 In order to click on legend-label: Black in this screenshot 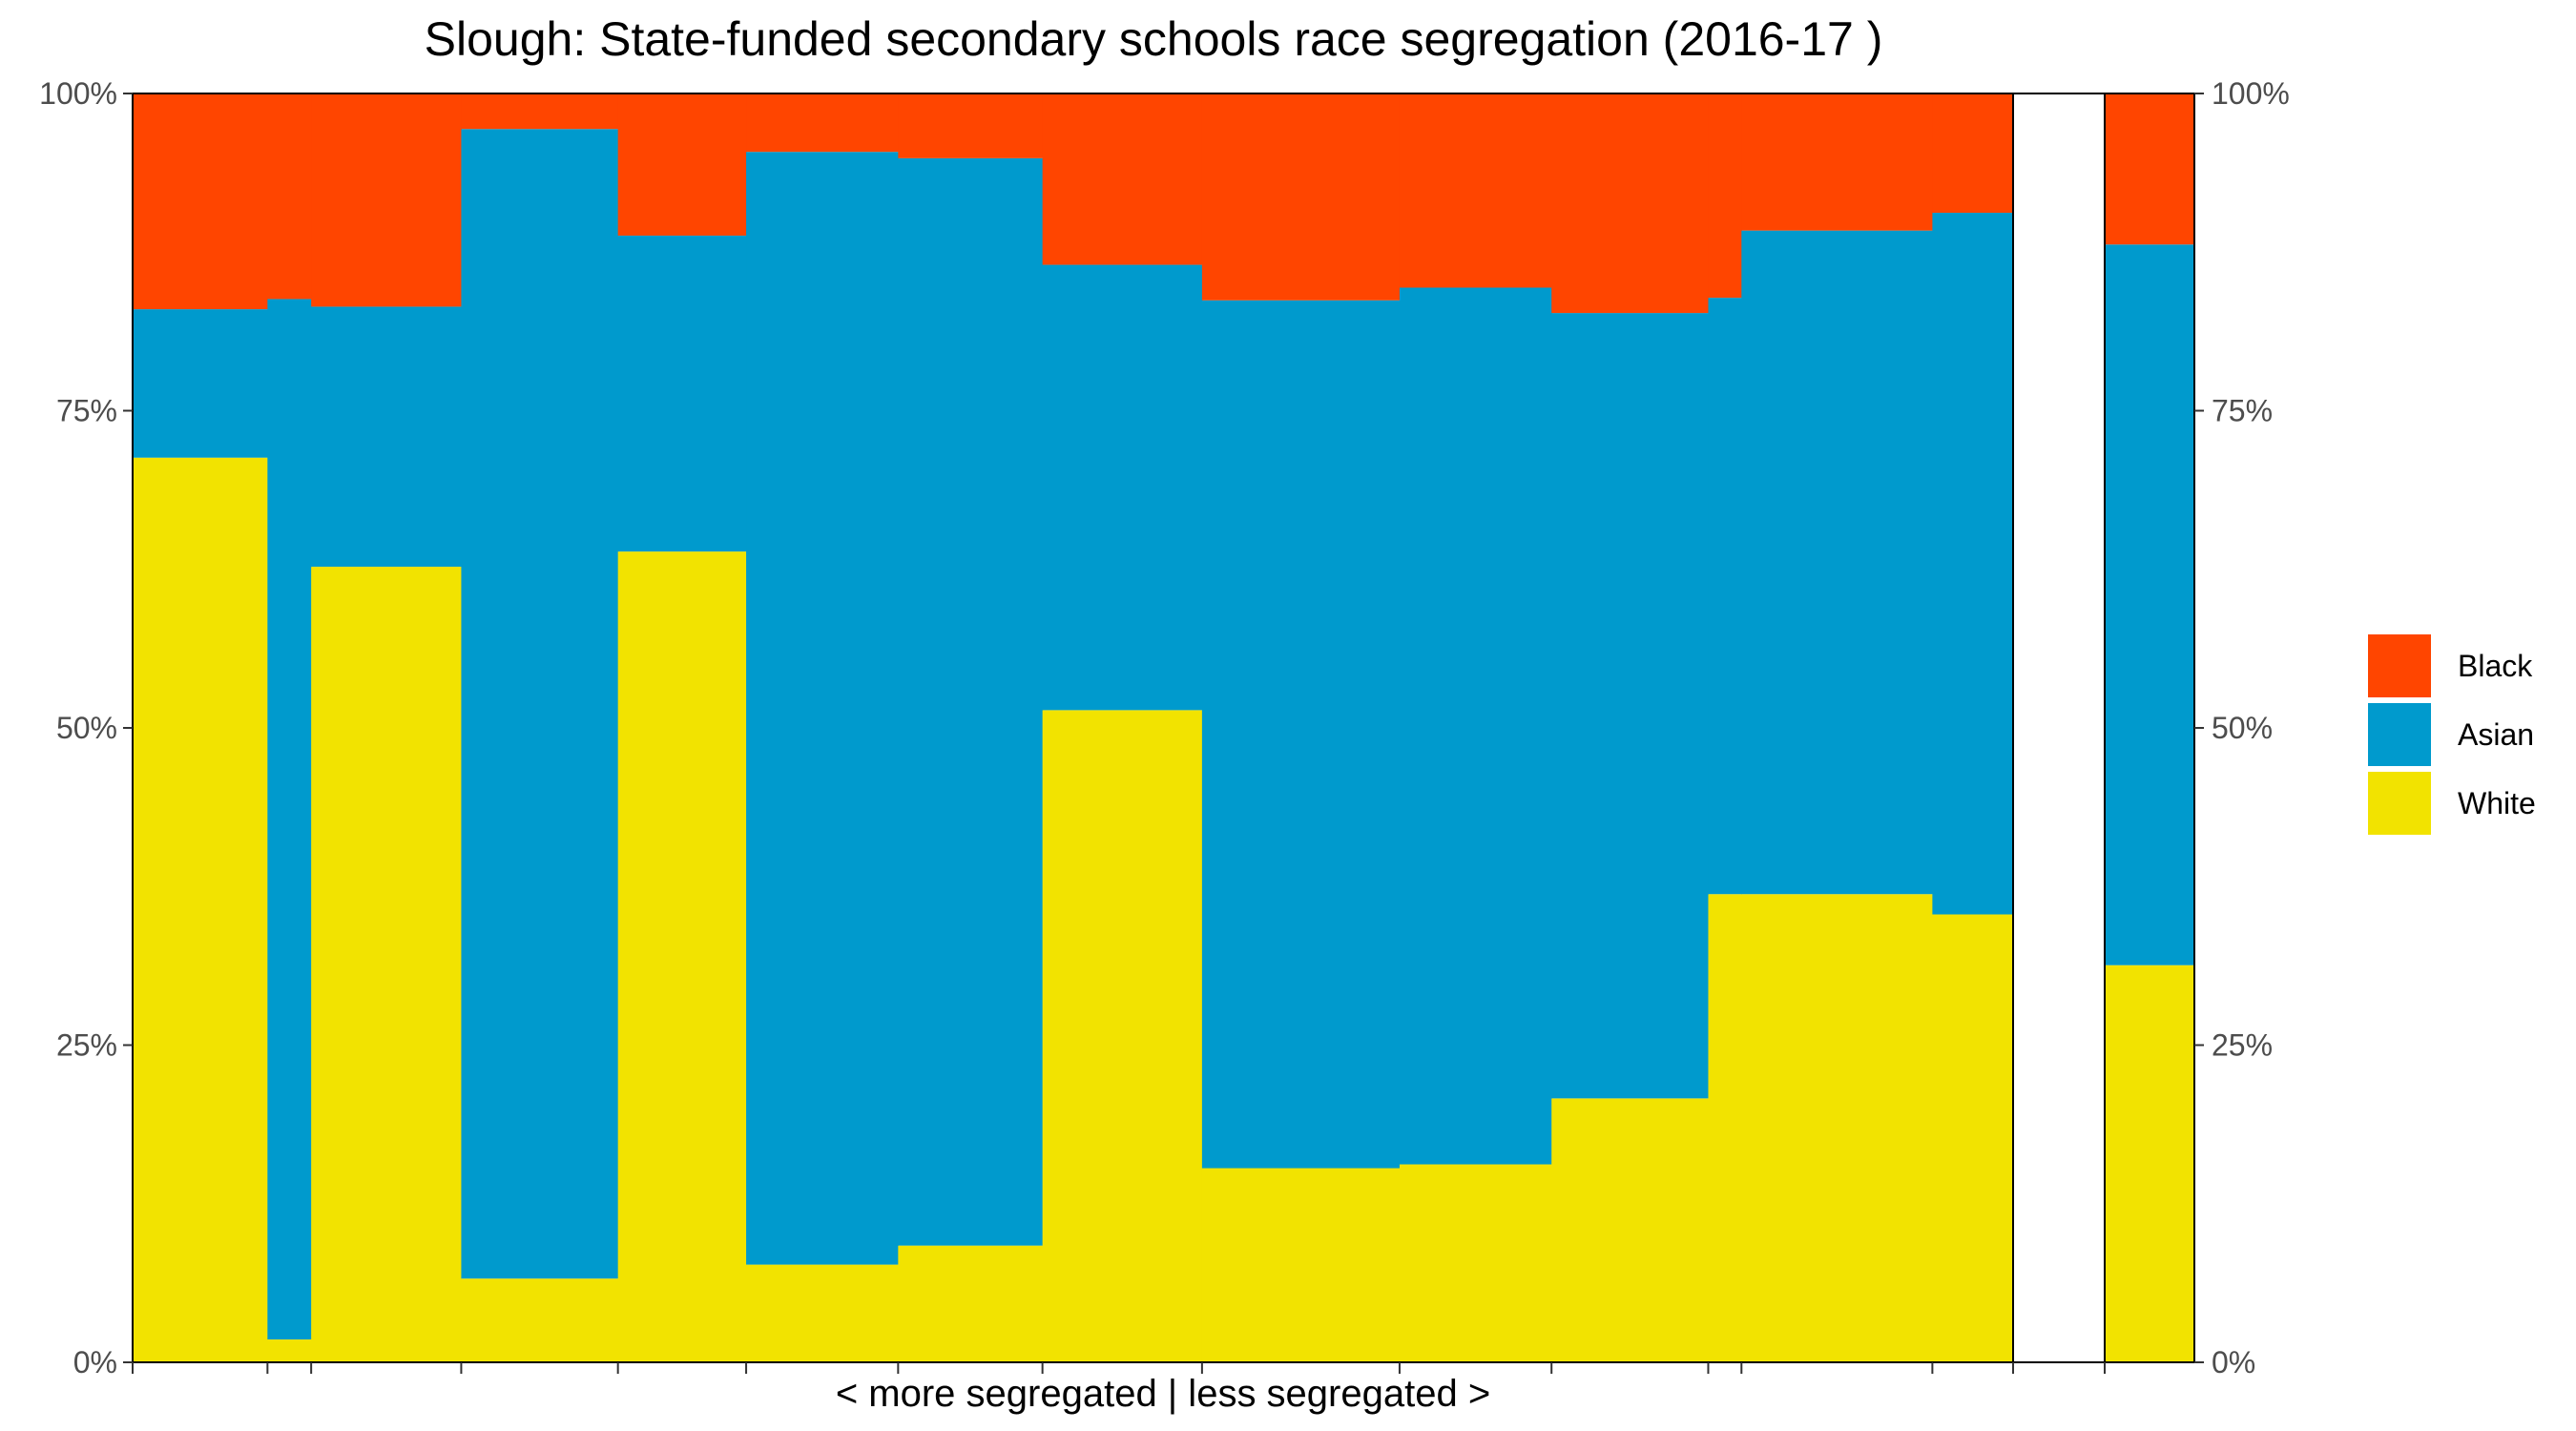, I will do `click(2495, 666)`.